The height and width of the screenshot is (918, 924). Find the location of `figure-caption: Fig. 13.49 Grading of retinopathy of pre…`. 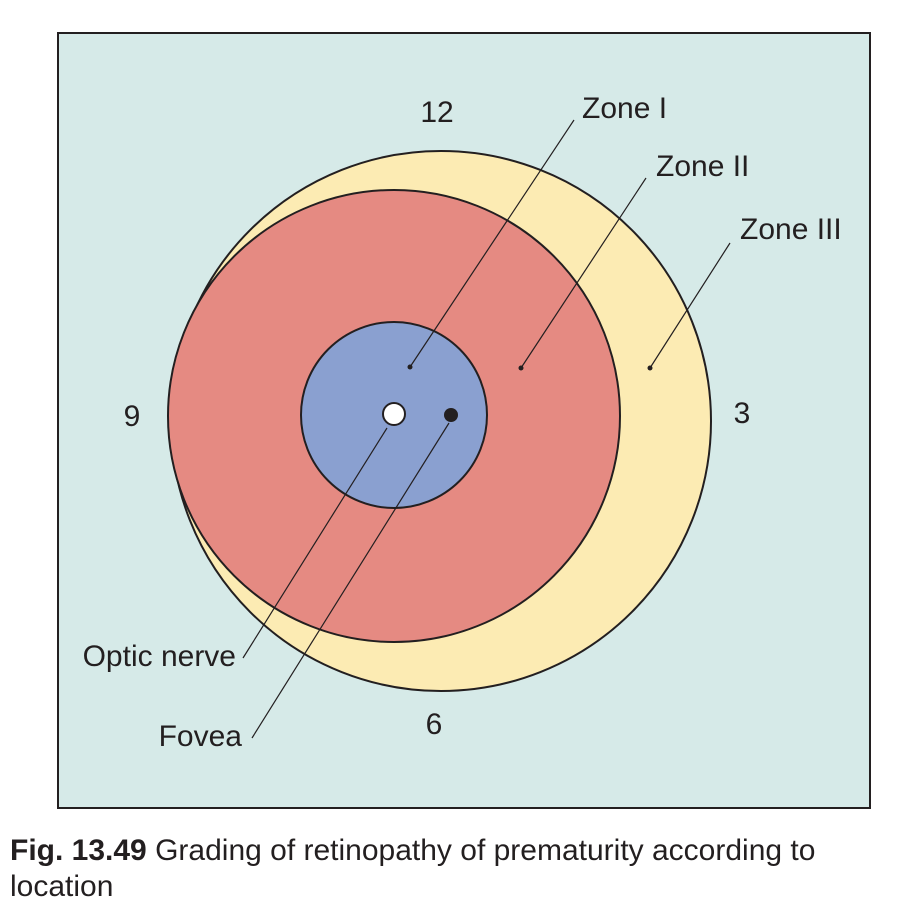

figure-caption: Fig. 13.49 Grading of retinopathy of pre… is located at coordinates (465, 869).